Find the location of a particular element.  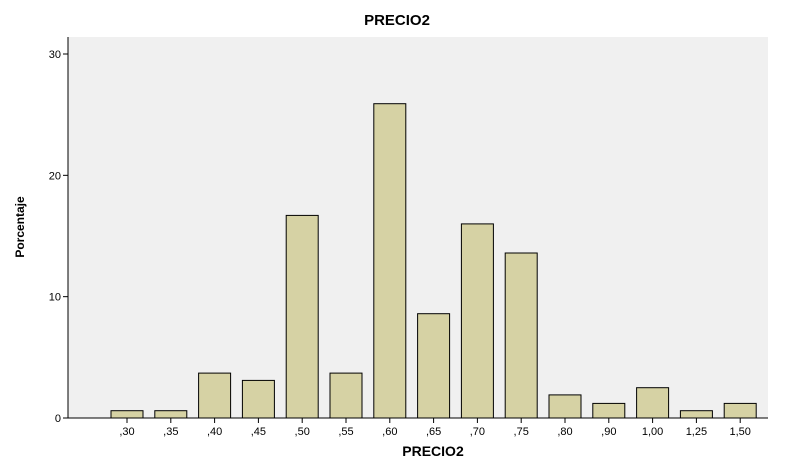

x-tick-label: ,60 is located at coordinates (389, 432).